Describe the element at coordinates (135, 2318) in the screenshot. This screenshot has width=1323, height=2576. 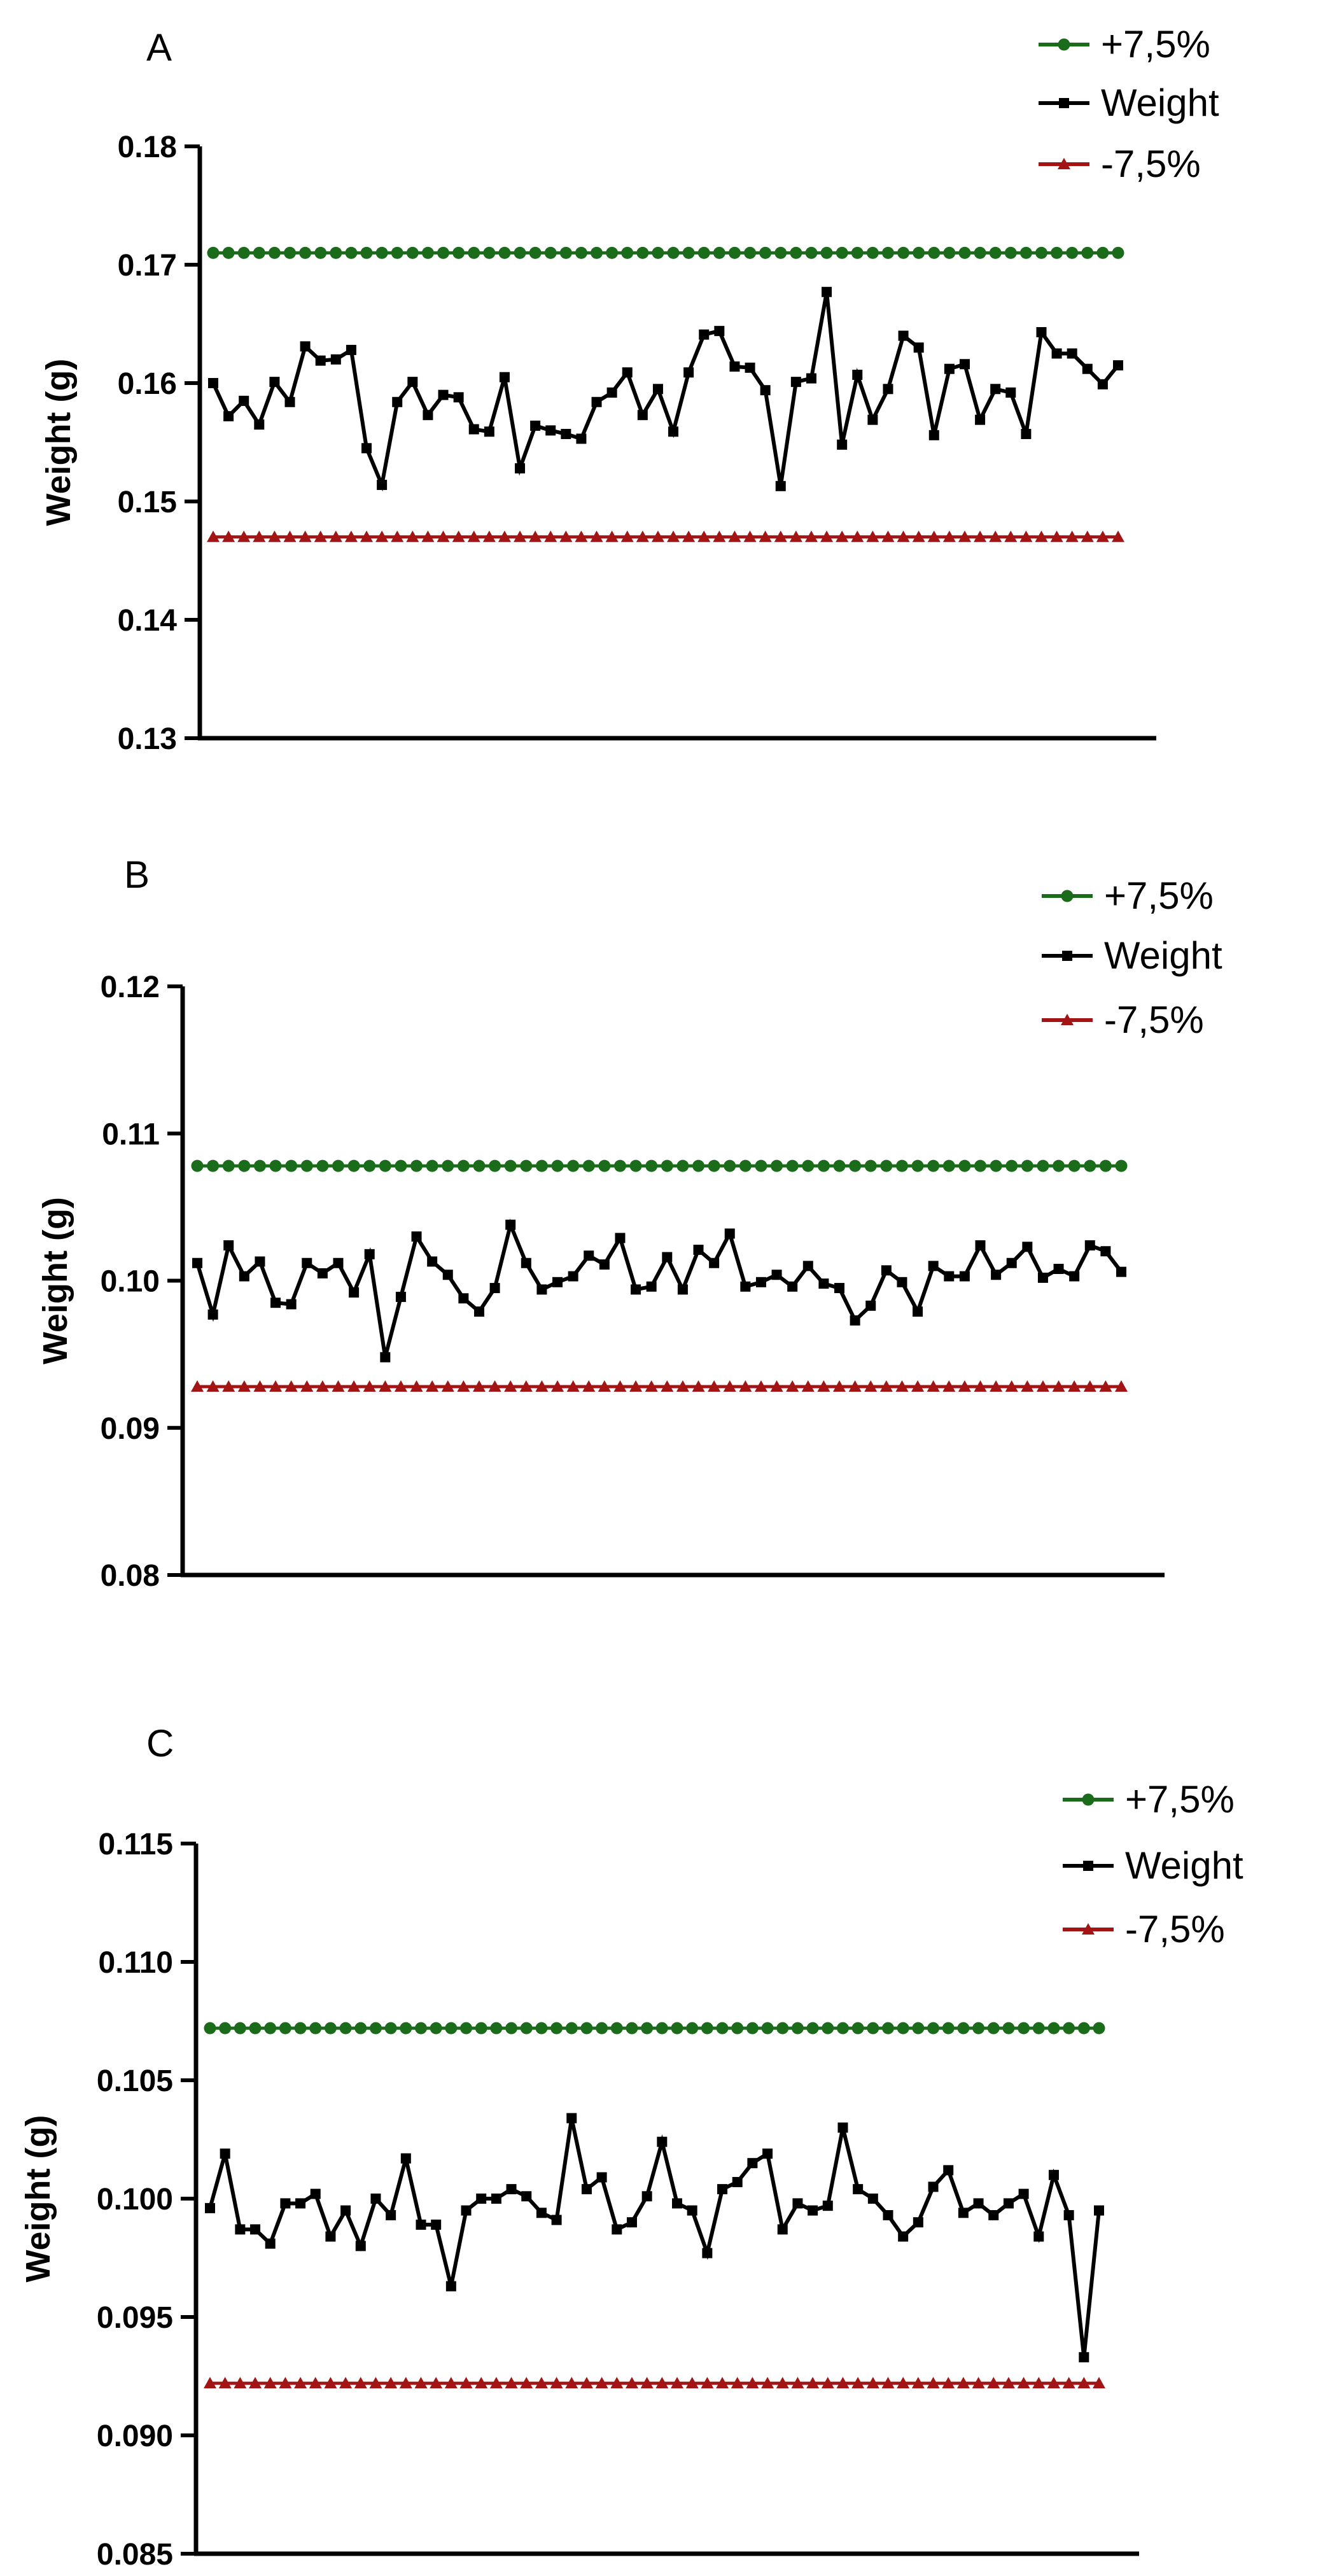
I see `y-tick-label: 0.095` at that location.